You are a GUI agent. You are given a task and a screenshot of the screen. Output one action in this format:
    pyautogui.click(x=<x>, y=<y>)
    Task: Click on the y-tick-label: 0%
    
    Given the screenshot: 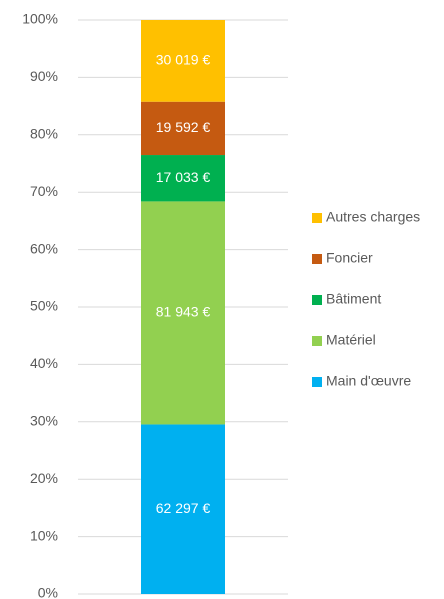 What is the action you would take?
    pyautogui.click(x=48, y=592)
    